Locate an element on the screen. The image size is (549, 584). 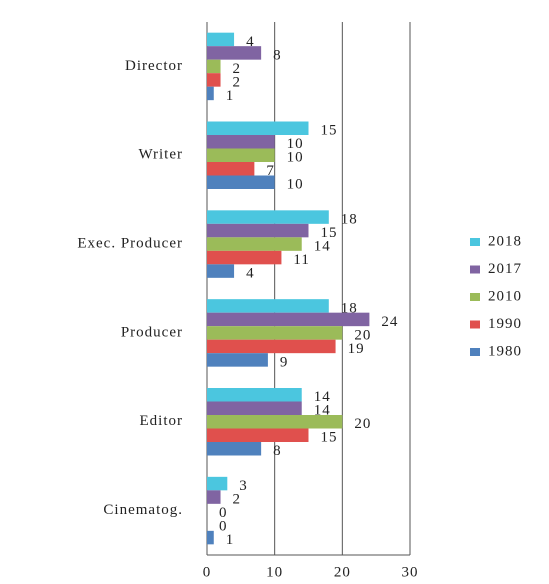
x-tick-label: 10 is located at coordinates (274, 571).